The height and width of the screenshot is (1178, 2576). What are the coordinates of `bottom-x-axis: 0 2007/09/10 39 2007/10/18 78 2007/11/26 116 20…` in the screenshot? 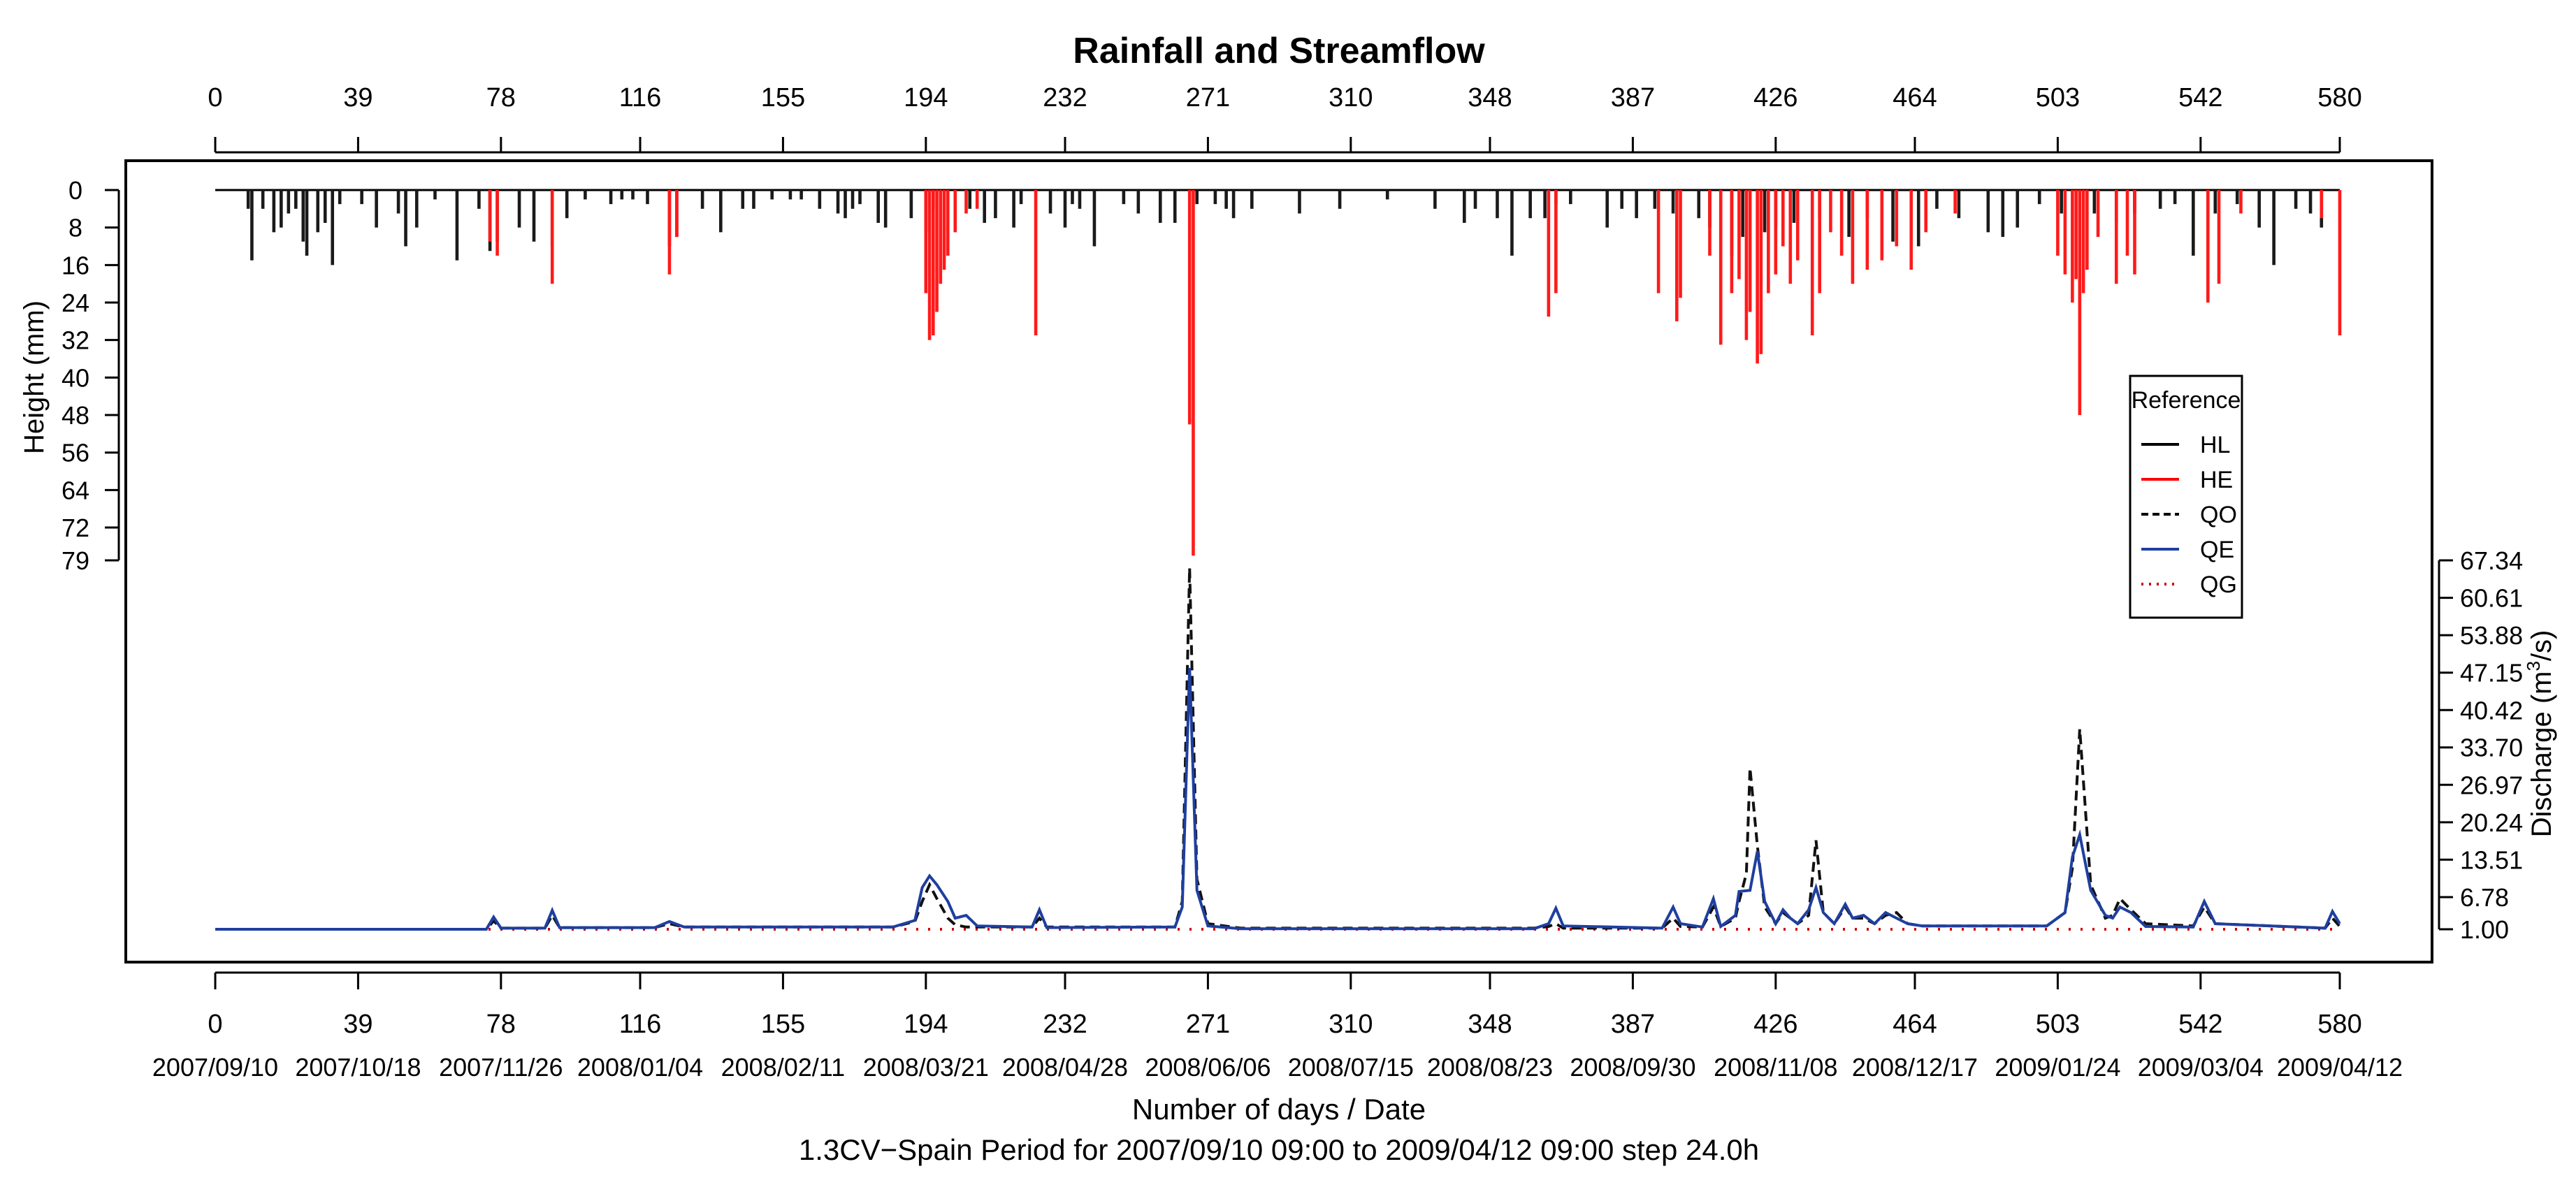 It's located at (1277, 1026).